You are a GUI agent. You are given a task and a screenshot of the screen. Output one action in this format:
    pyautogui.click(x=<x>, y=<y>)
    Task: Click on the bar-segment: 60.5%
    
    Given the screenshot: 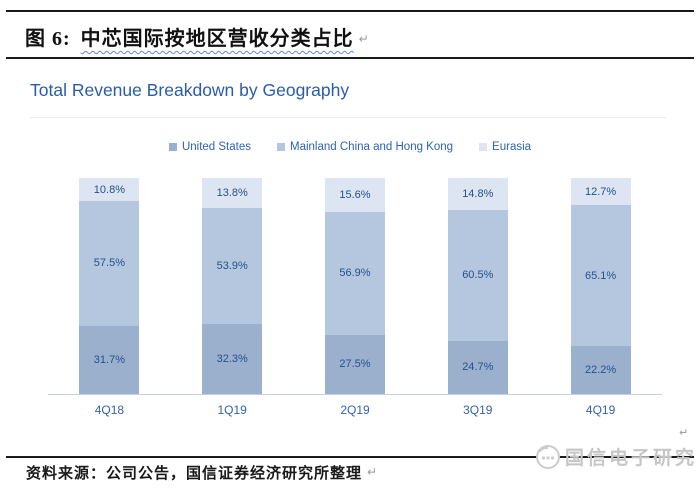 What is the action you would take?
    pyautogui.click(x=477, y=275)
    